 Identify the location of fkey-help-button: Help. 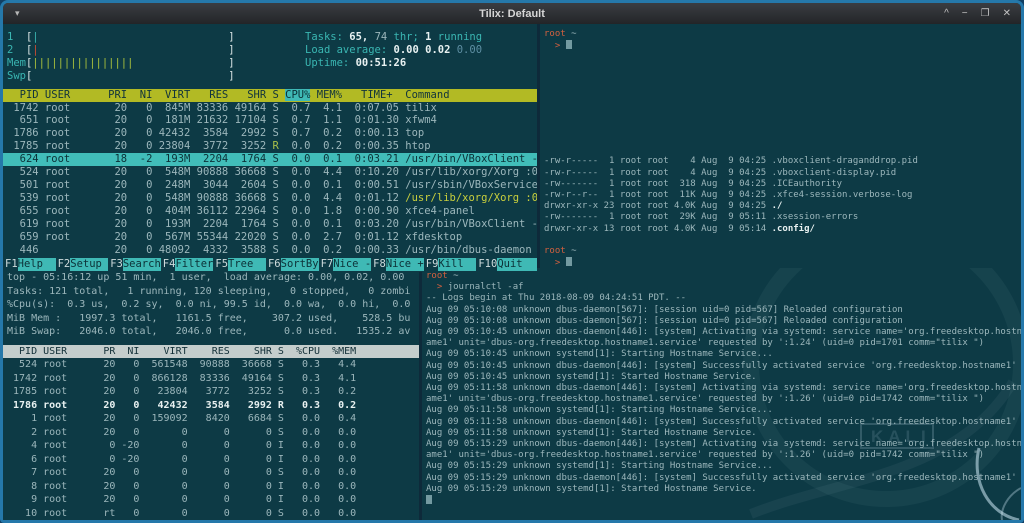
(36, 264).